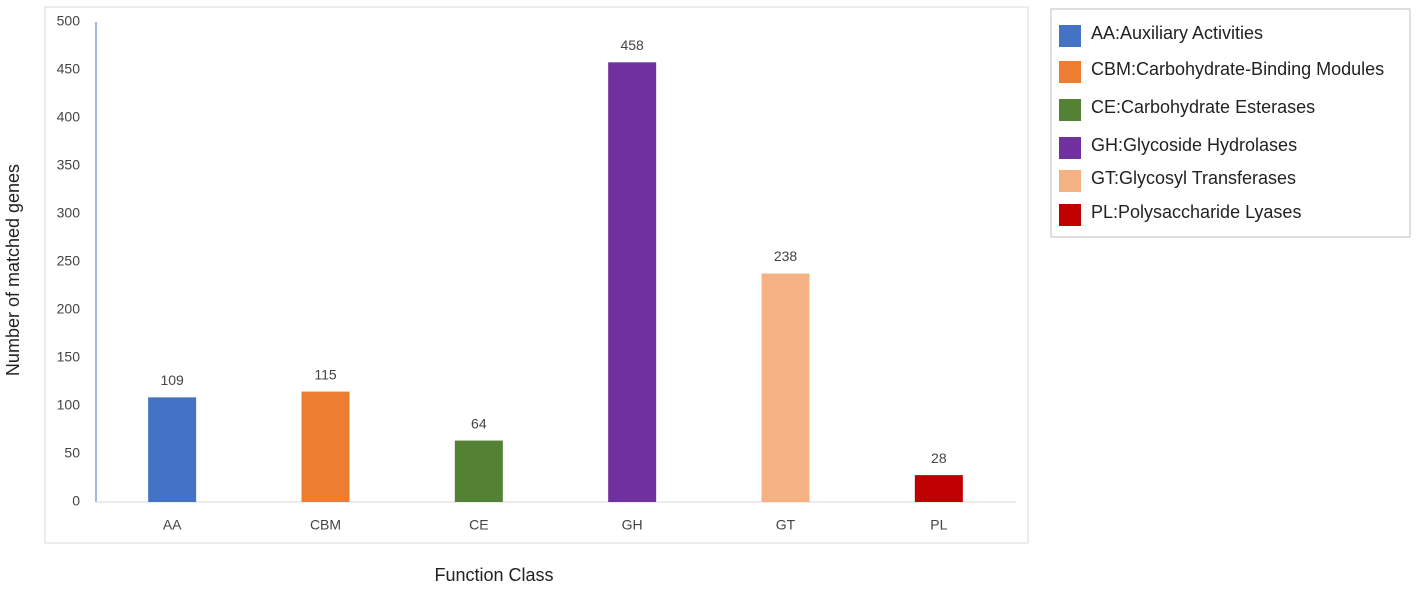 Image resolution: width=1417 pixels, height=589 pixels. What do you see at coordinates (1194, 145) in the screenshot?
I see `legend-label: GH:Glycoside Hydrolases` at bounding box center [1194, 145].